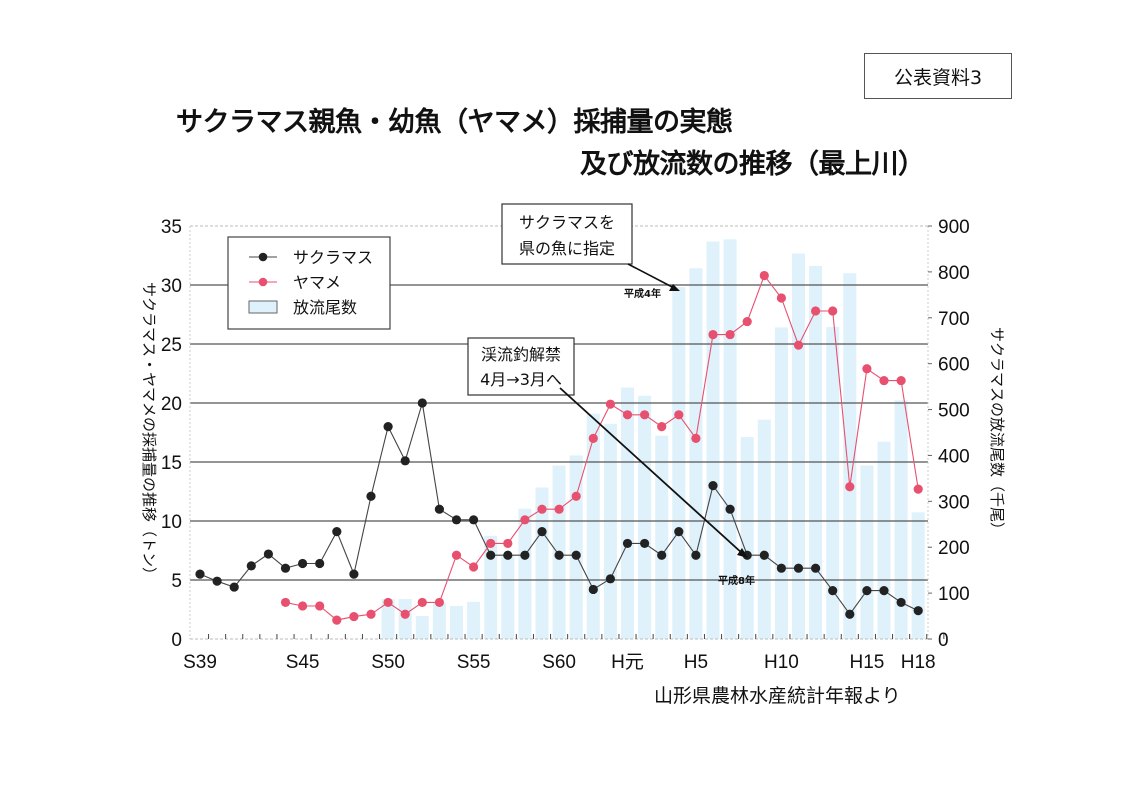 The image size is (1138, 803). What do you see at coordinates (627, 662) in the screenshot?
I see `x-tick-label: H元` at bounding box center [627, 662].